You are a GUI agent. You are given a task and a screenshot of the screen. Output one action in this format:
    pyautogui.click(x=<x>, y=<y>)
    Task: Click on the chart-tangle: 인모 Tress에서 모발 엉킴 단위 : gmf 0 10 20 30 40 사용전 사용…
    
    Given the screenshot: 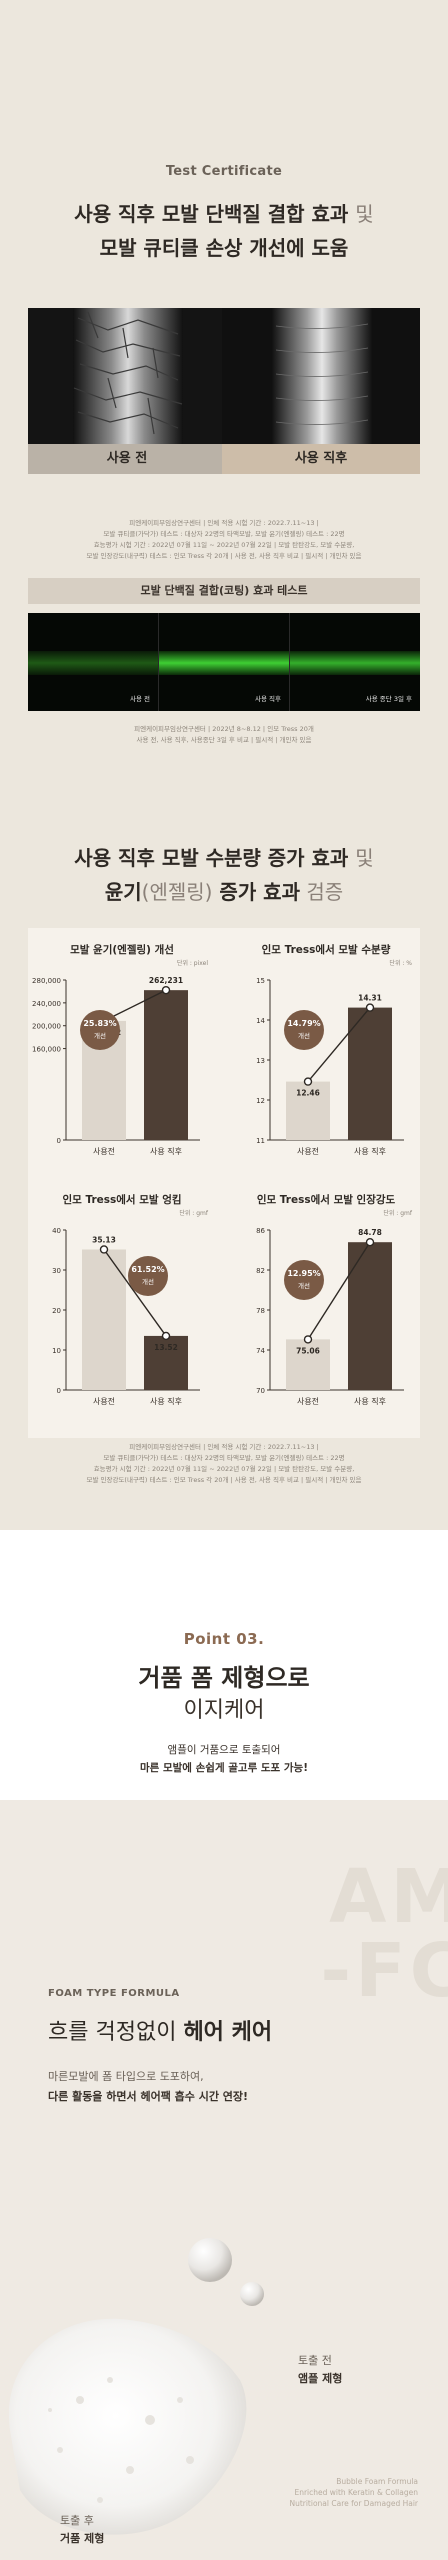 What is the action you would take?
    pyautogui.click(x=122, y=1306)
    